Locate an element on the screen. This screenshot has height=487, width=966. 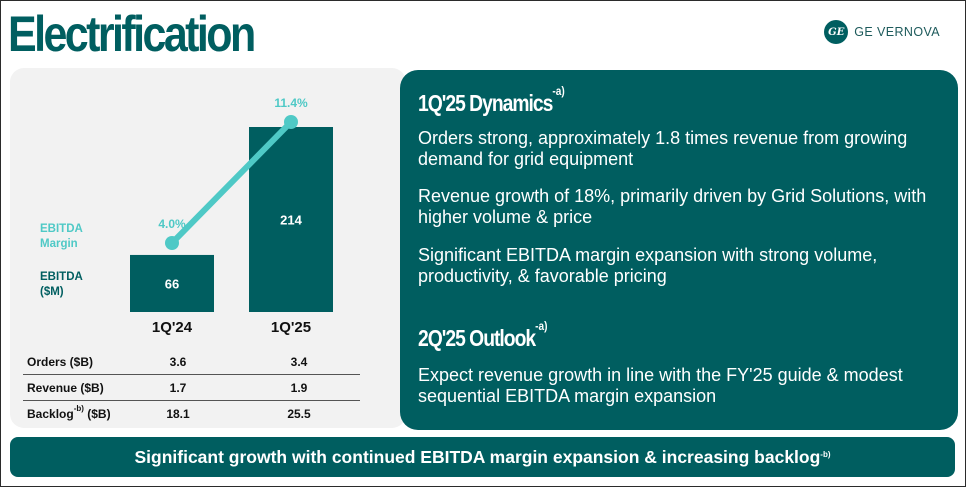
legend-ebitda-line2: ($M) is located at coordinates (52, 292).